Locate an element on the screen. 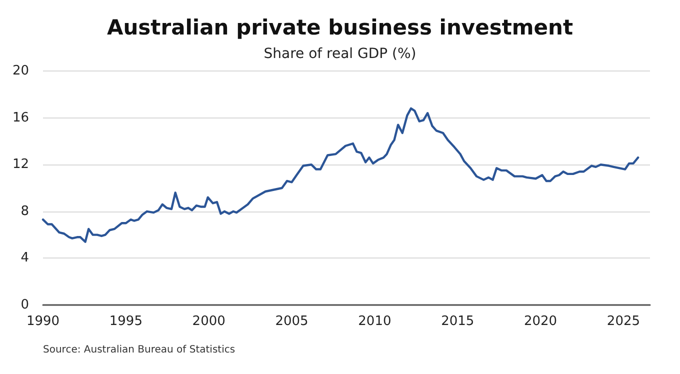 The image size is (680, 374). chart-subtitle: Share of real GDP (%) is located at coordinates (340, 54).